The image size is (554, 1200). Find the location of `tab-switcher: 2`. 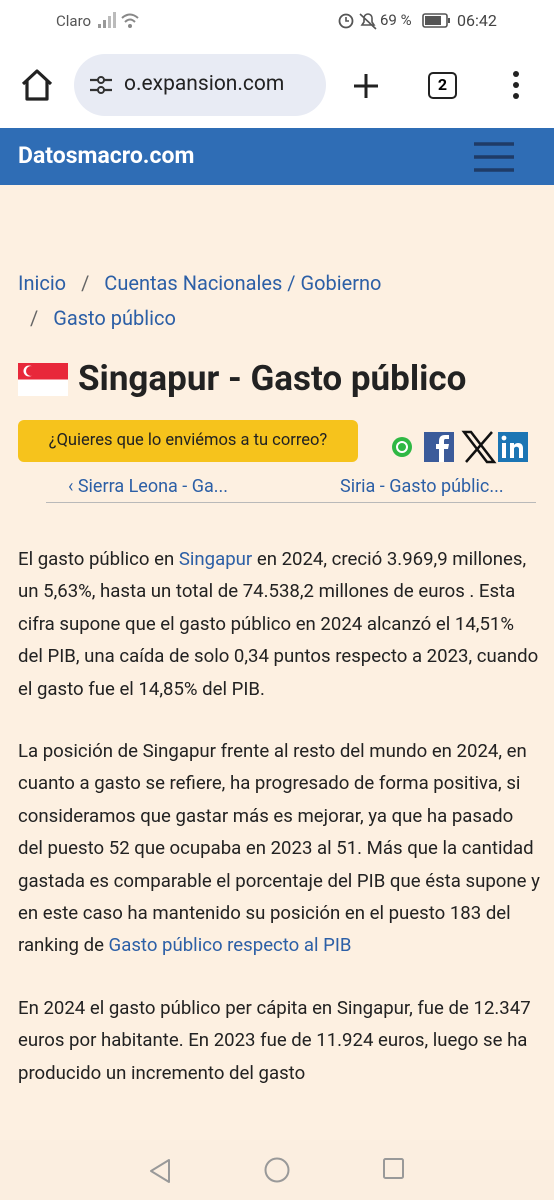

tab-switcher: 2 is located at coordinates (442, 85).